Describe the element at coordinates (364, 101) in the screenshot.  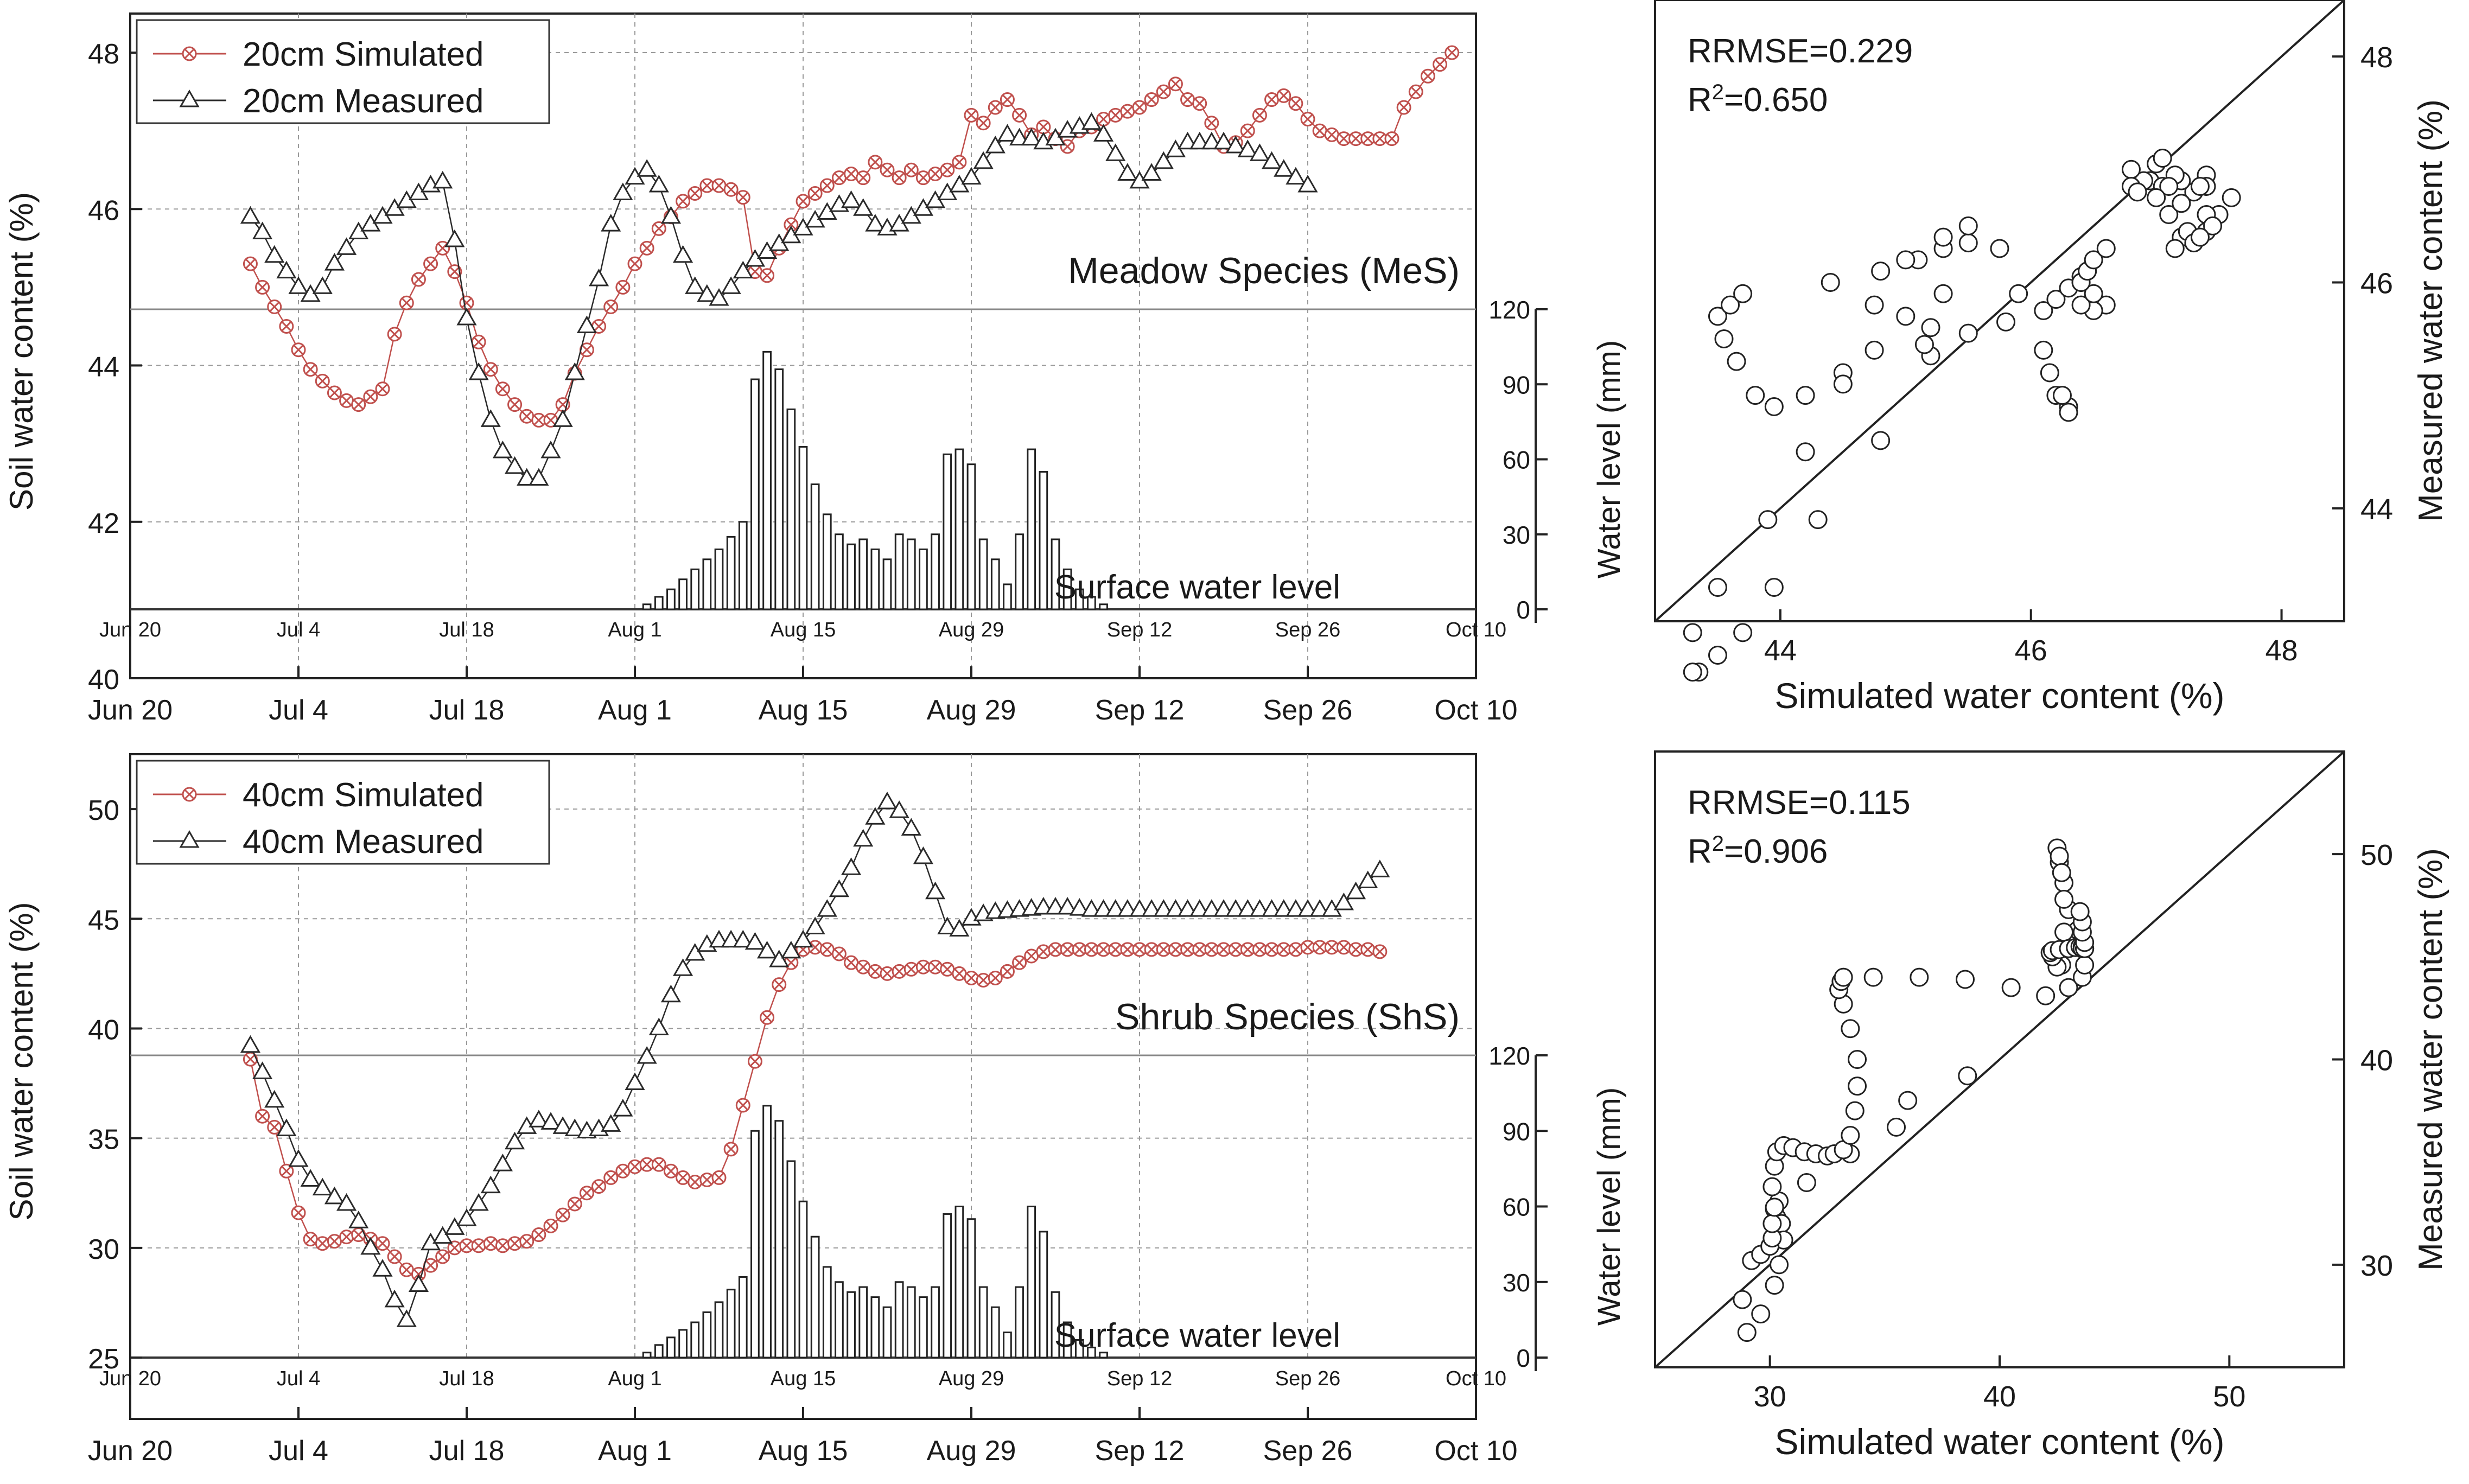
I see `legend-label: 20cm Measured` at that location.